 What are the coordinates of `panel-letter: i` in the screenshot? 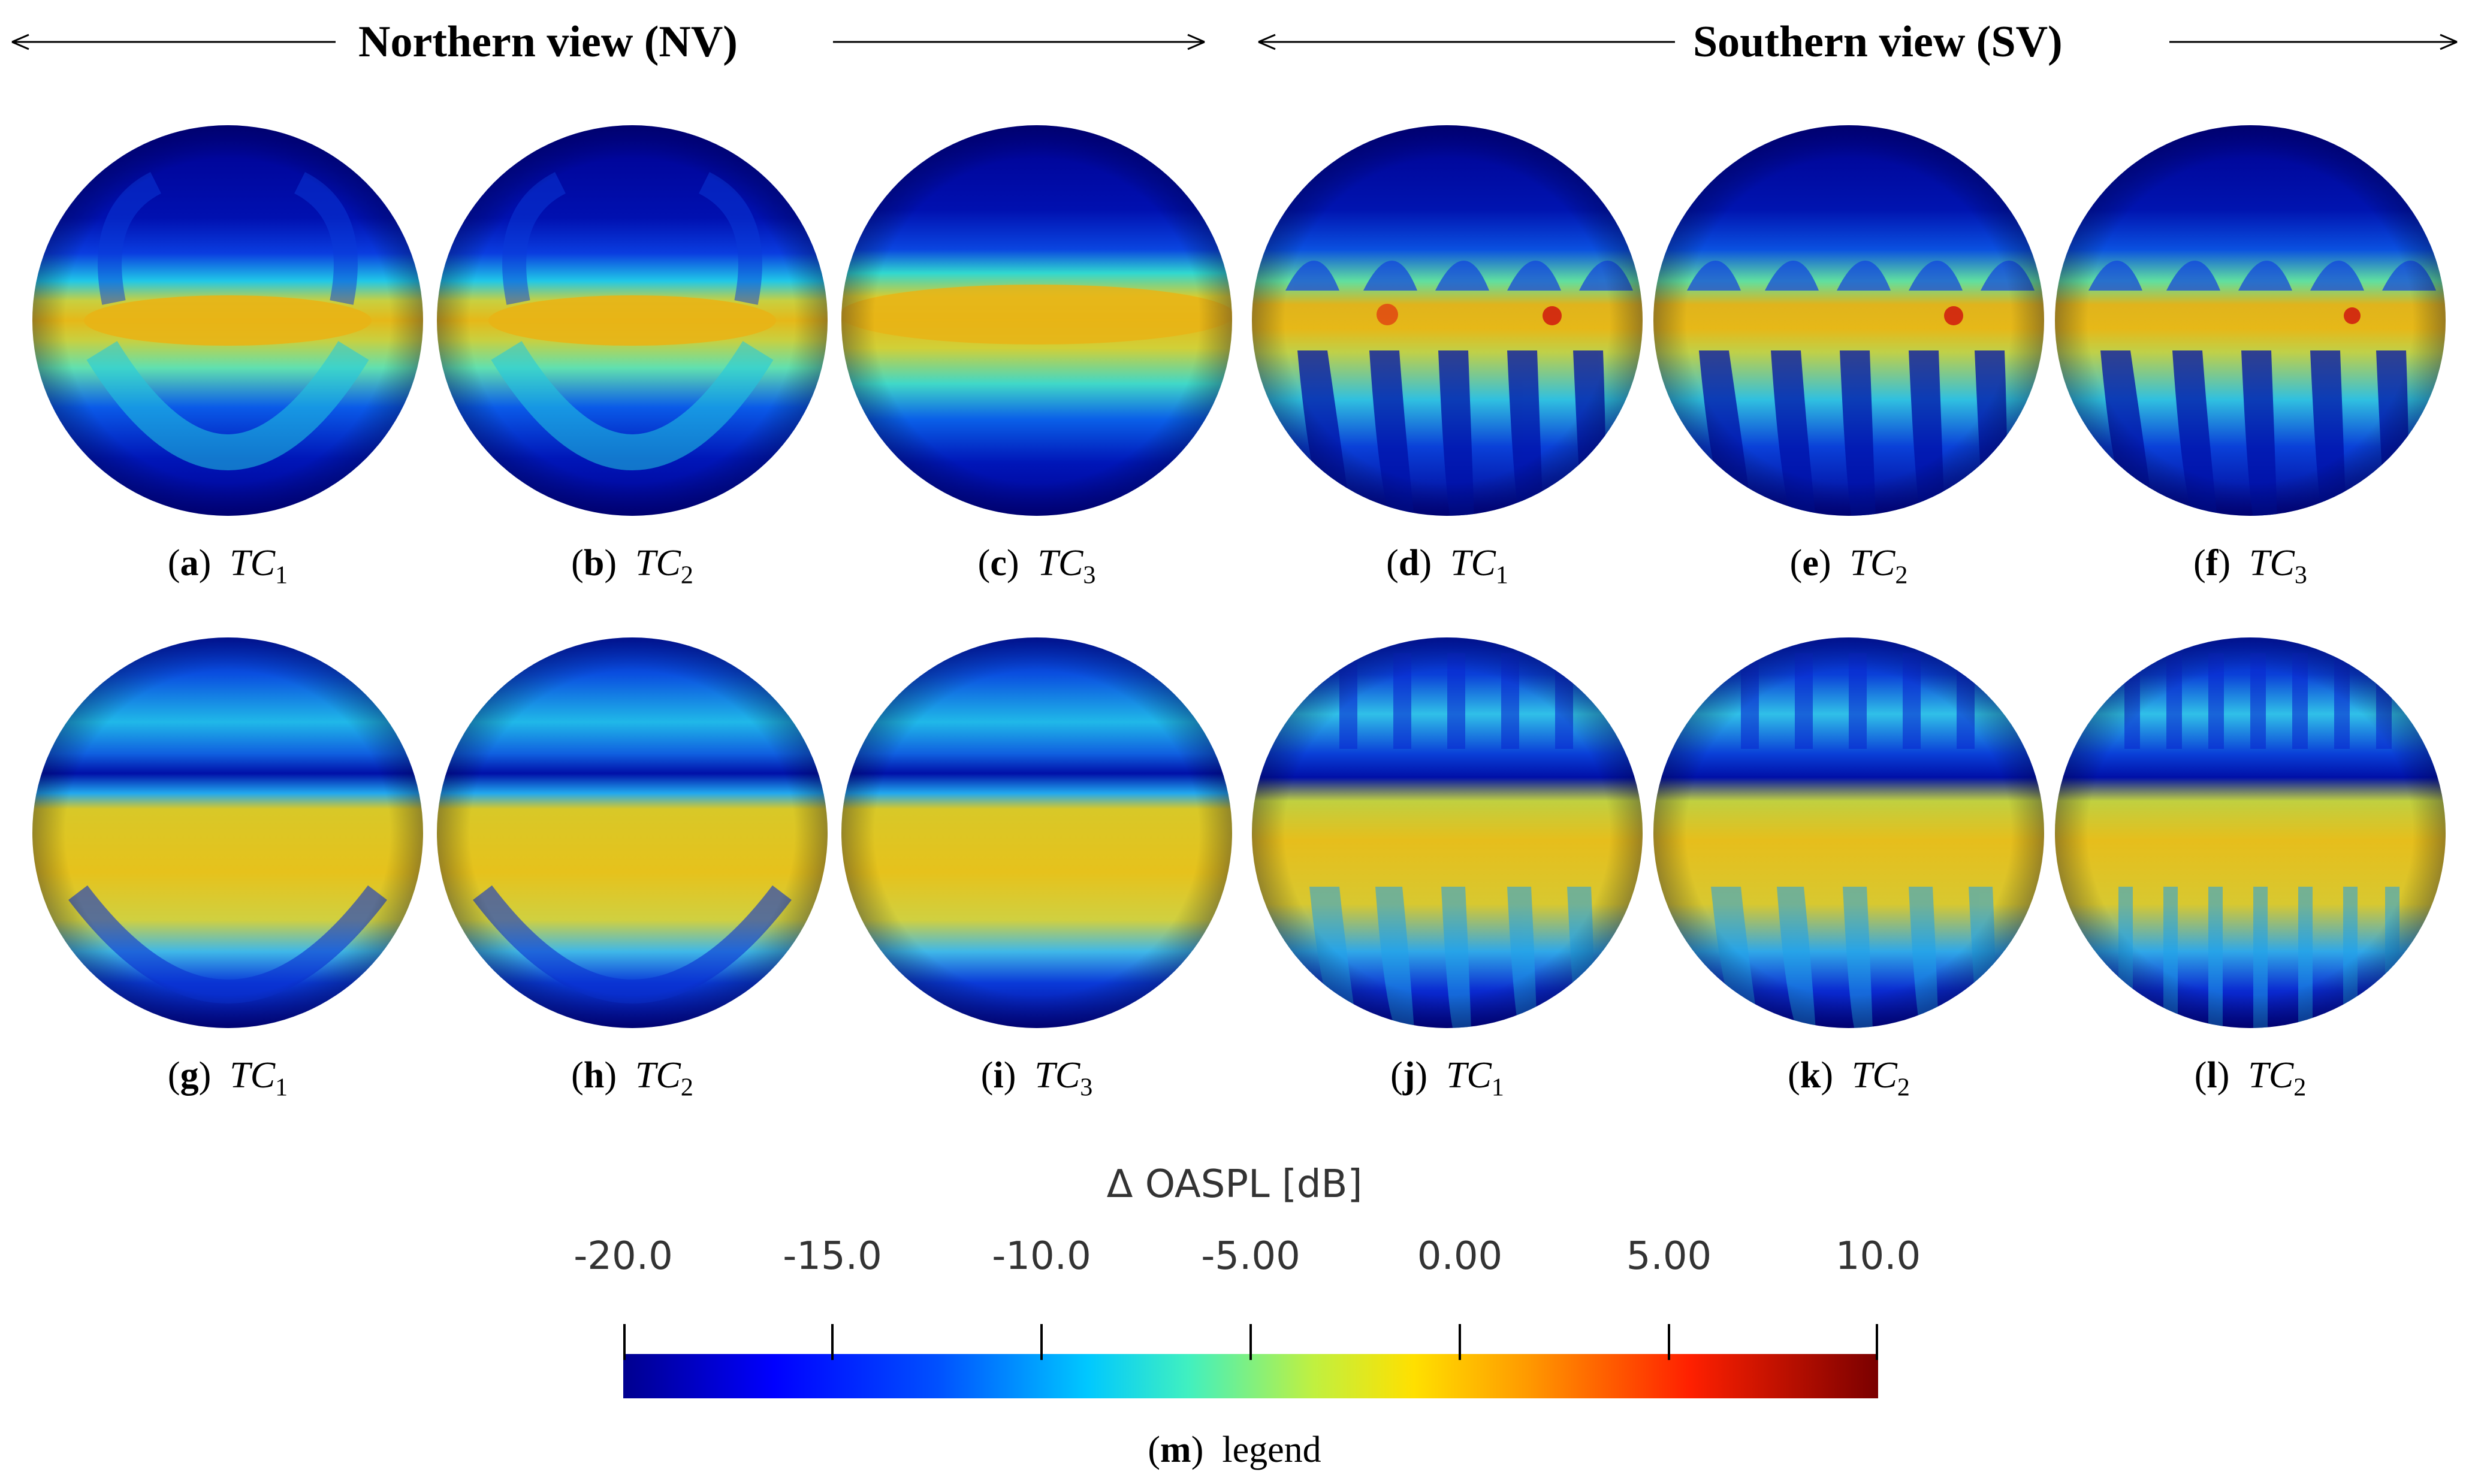 It's located at (998, 1075).